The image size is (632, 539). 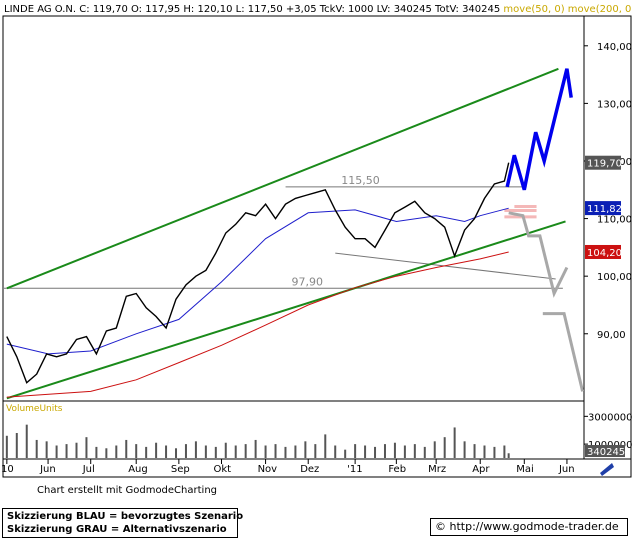 What do you see at coordinates (539, 129) in the screenshot?
I see `blue-scenario-path` at bounding box center [539, 129].